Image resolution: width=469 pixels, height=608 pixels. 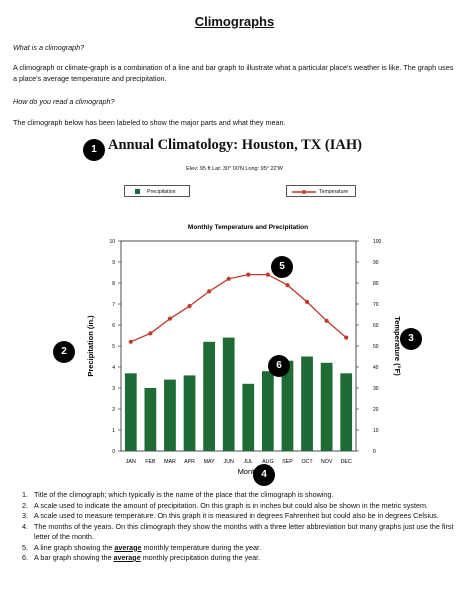 What do you see at coordinates (235, 145) in the screenshot?
I see `climograph-title: Annual Climatology: Houston, TX (IAH)` at bounding box center [235, 145].